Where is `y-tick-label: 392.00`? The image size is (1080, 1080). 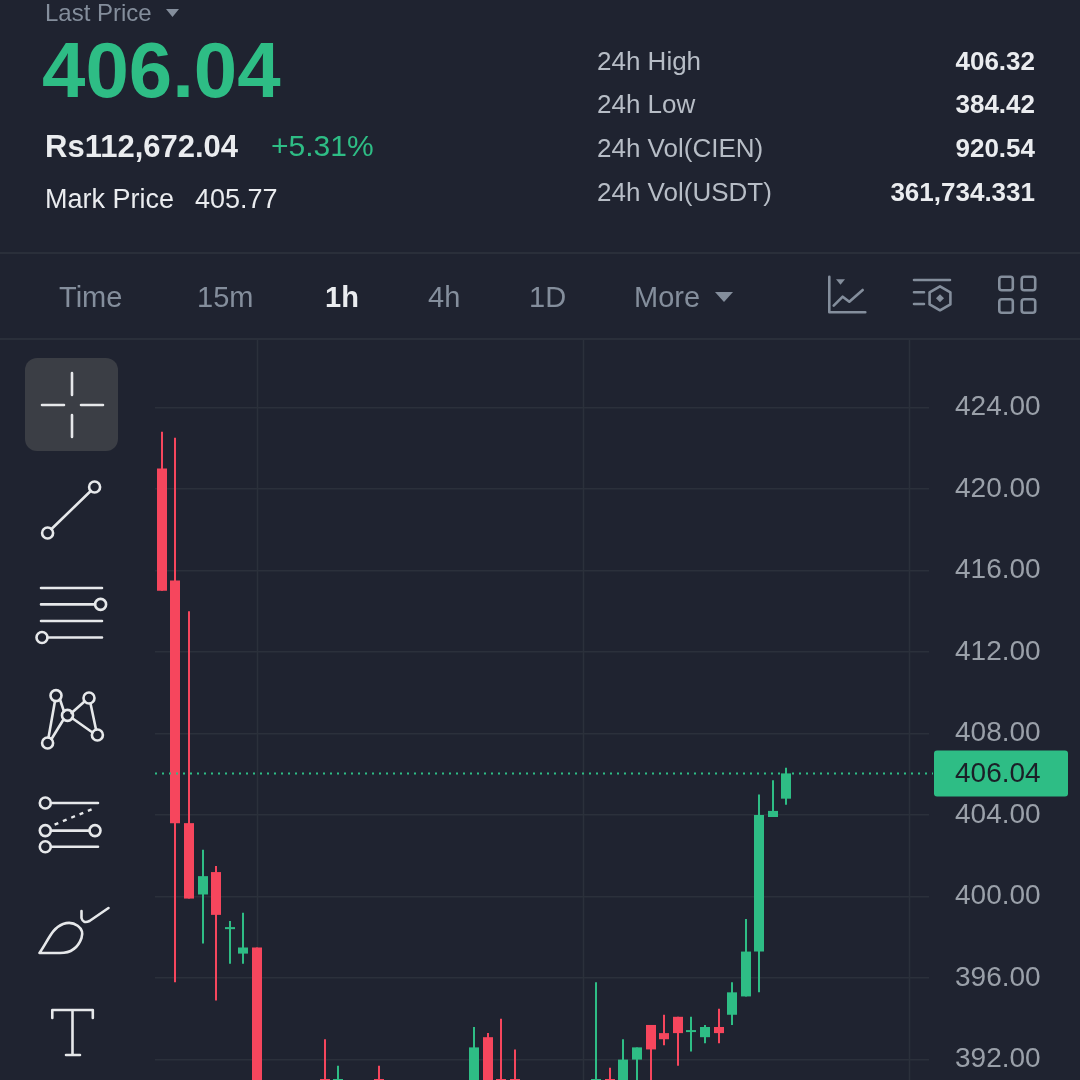
y-tick-label: 392.00 is located at coordinates (998, 1058).